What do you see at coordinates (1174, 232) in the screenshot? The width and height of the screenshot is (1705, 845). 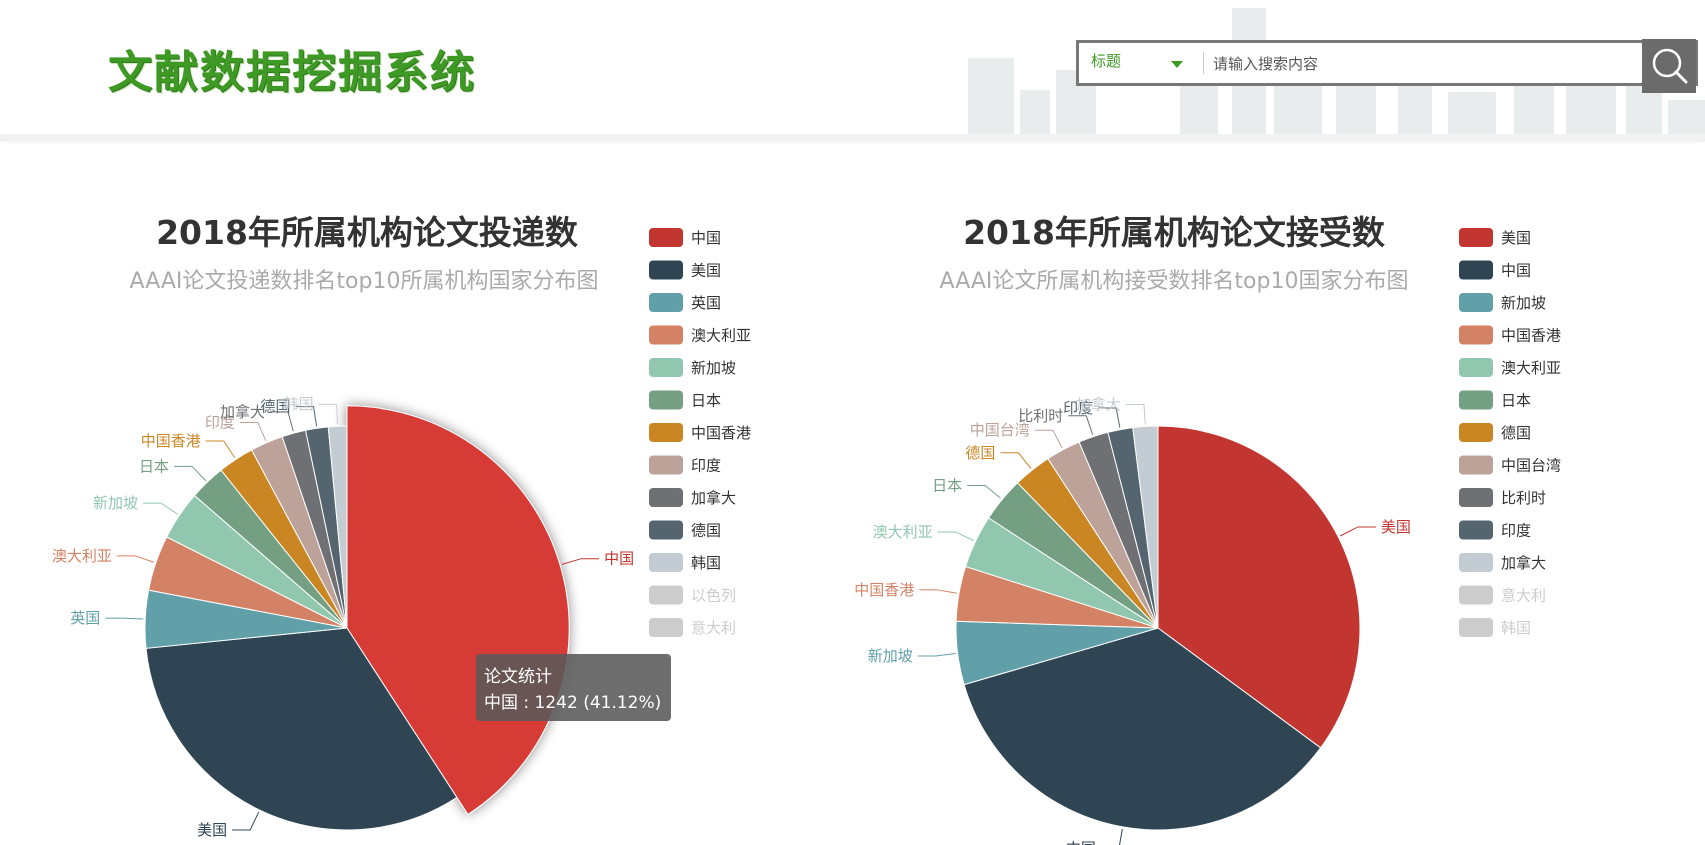 I see `chart-title: 2018年所属机构论文接受数` at bounding box center [1174, 232].